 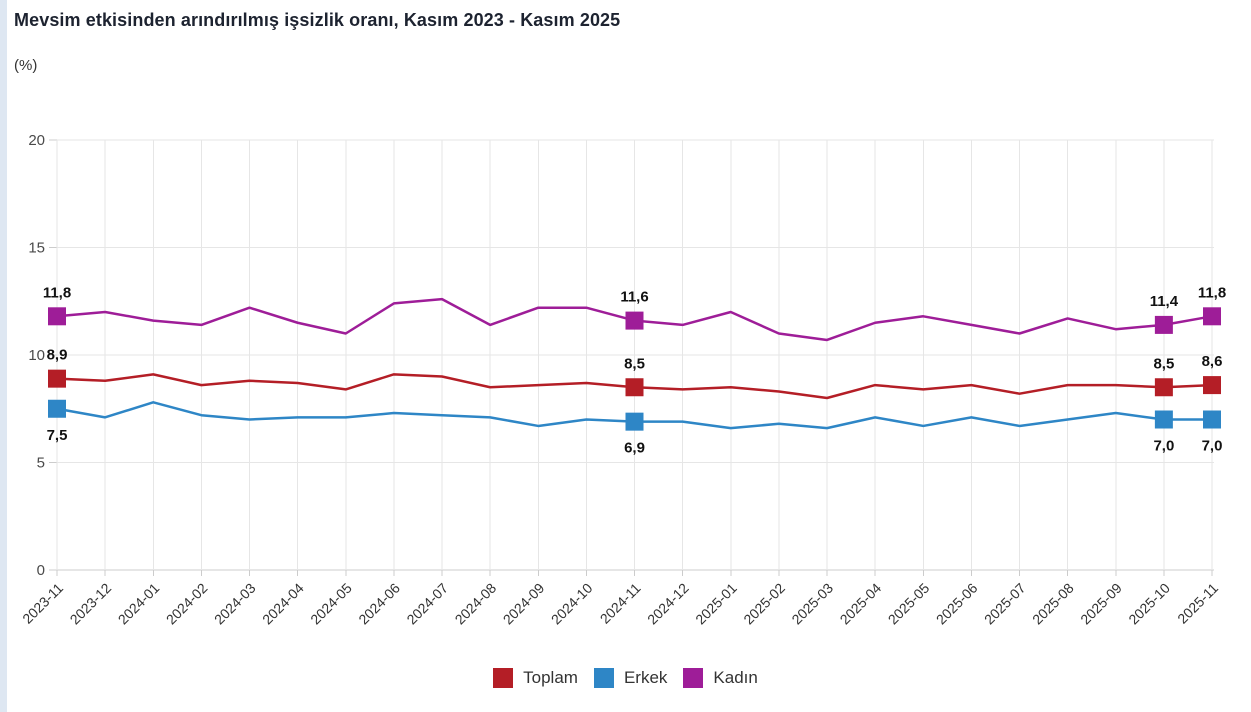 I want to click on data-label-erkek-2024-11: 6,9, so click(x=634, y=448).